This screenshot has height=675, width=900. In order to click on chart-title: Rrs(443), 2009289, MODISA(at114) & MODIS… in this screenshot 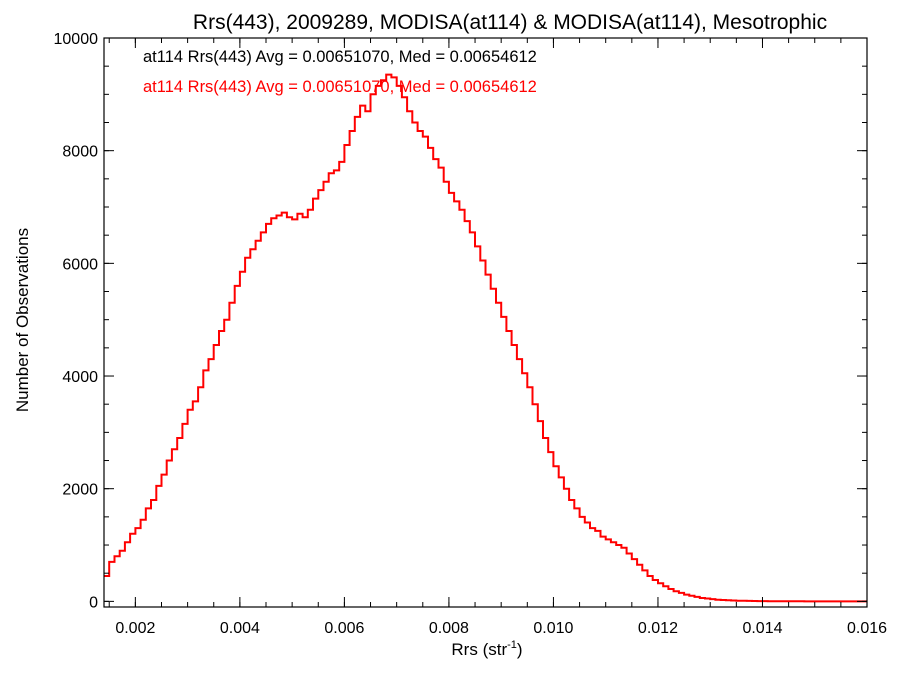, I will do `click(510, 22)`.